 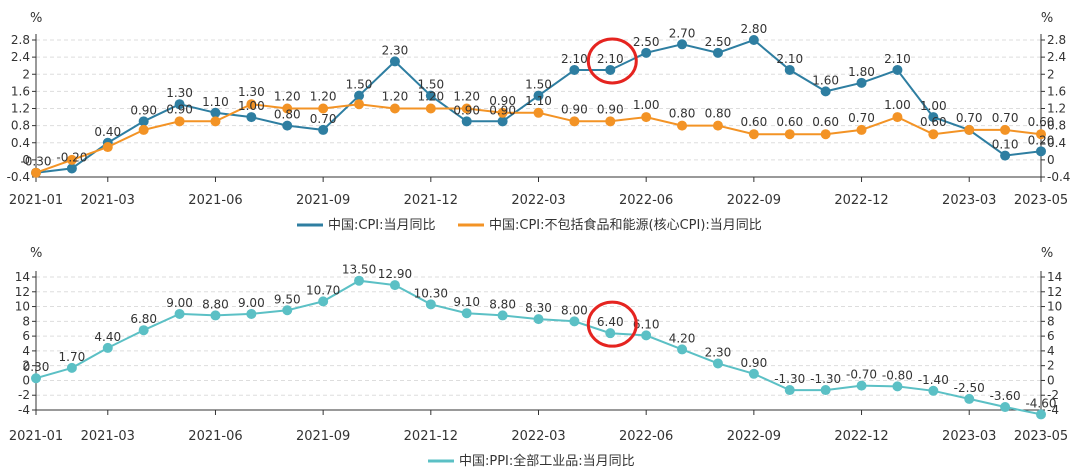 What do you see at coordinates (72, 357) in the screenshot?
I see `data-label: 1.70` at bounding box center [72, 357].